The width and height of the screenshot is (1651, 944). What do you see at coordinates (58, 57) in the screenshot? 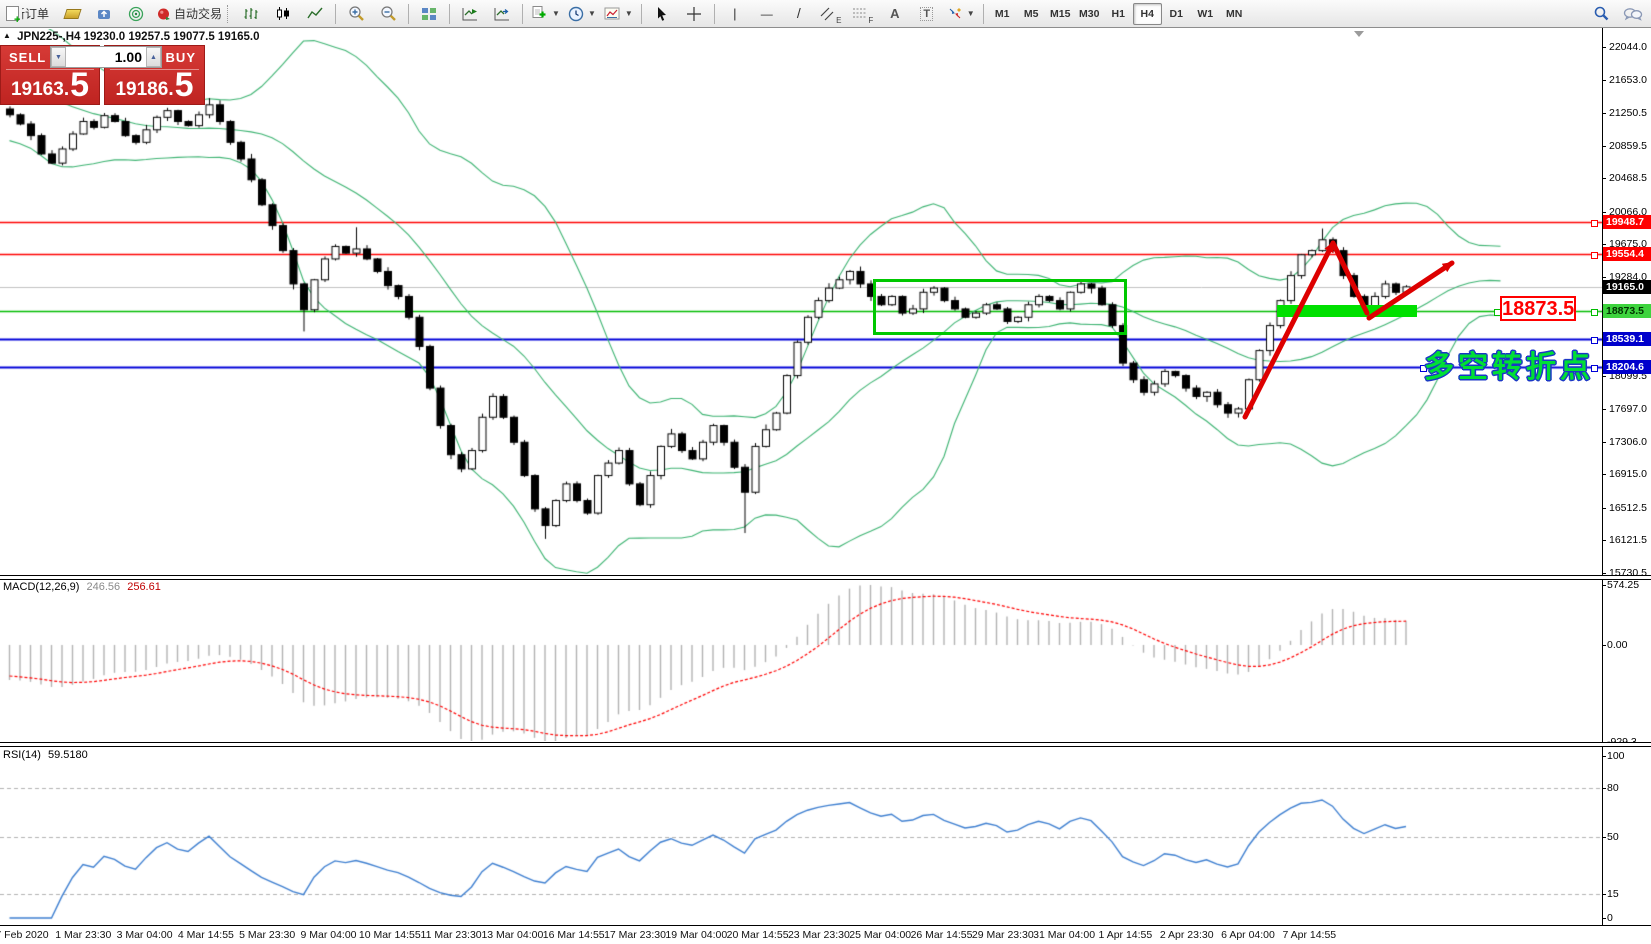
I see `lot-decrease-button: ▼` at bounding box center [58, 57].